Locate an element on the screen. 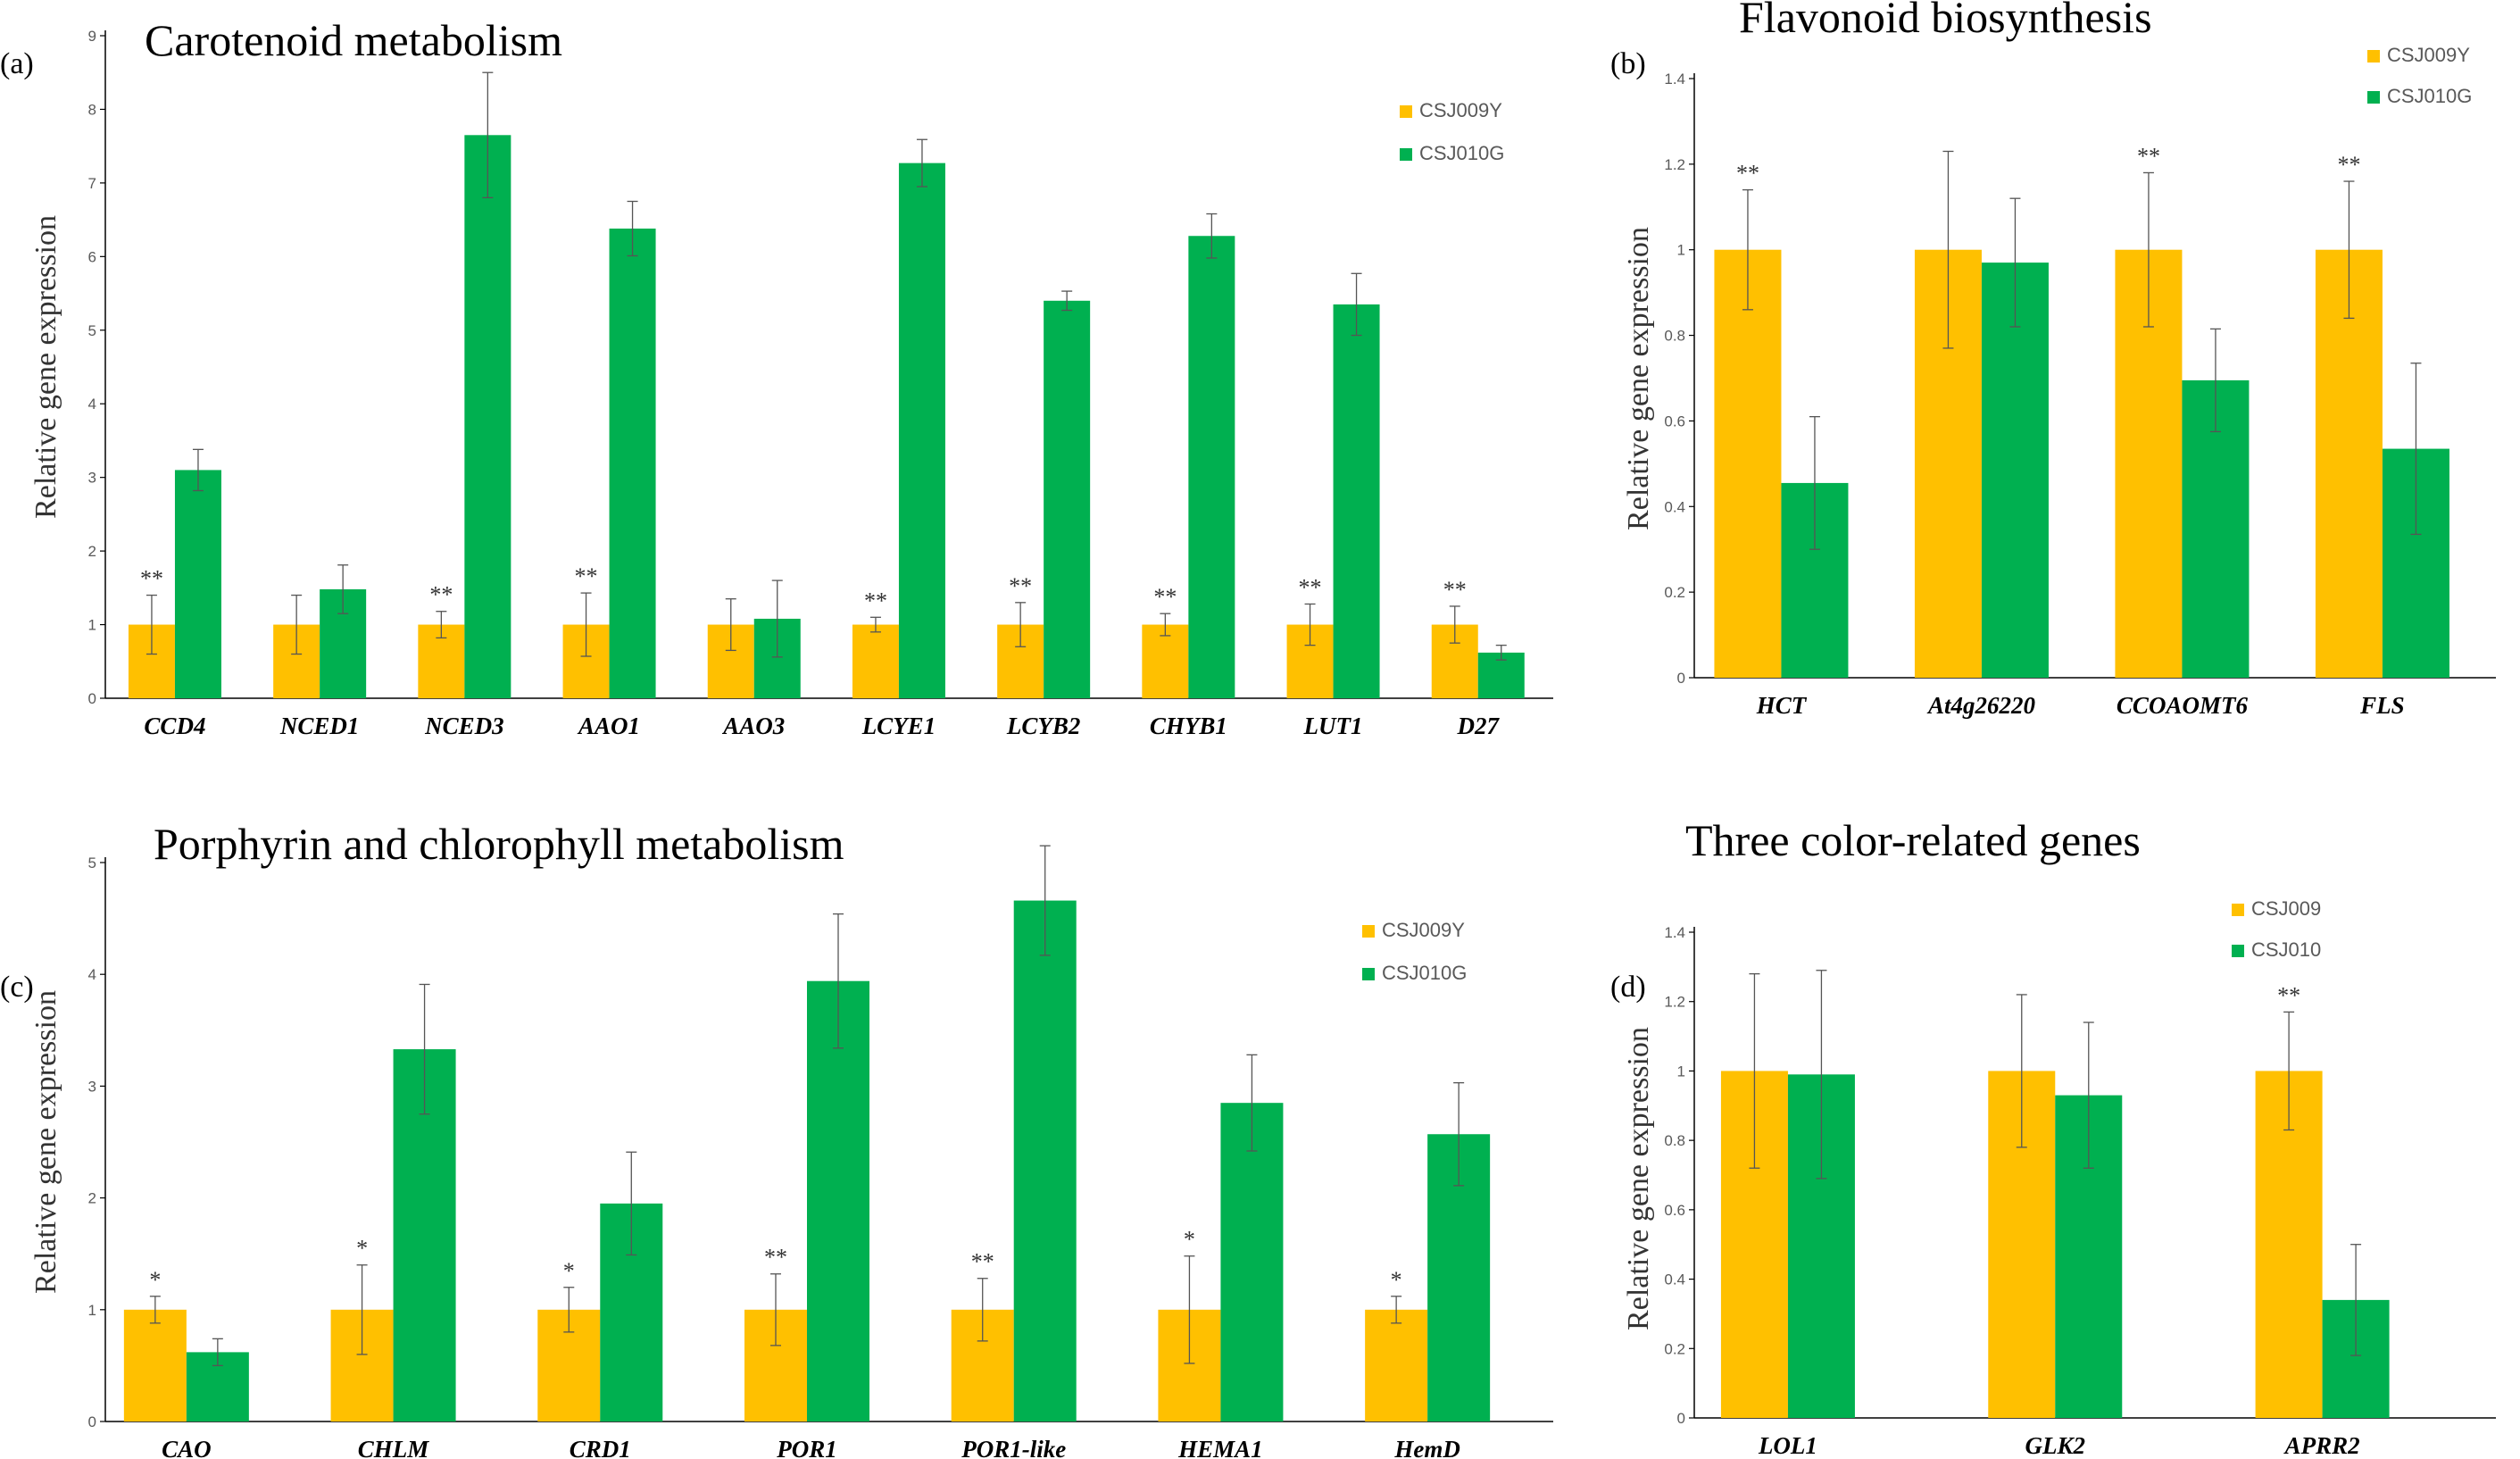 This screenshot has width=2520, height=1459. x-category-label: NCED3 is located at coordinates (464, 726).